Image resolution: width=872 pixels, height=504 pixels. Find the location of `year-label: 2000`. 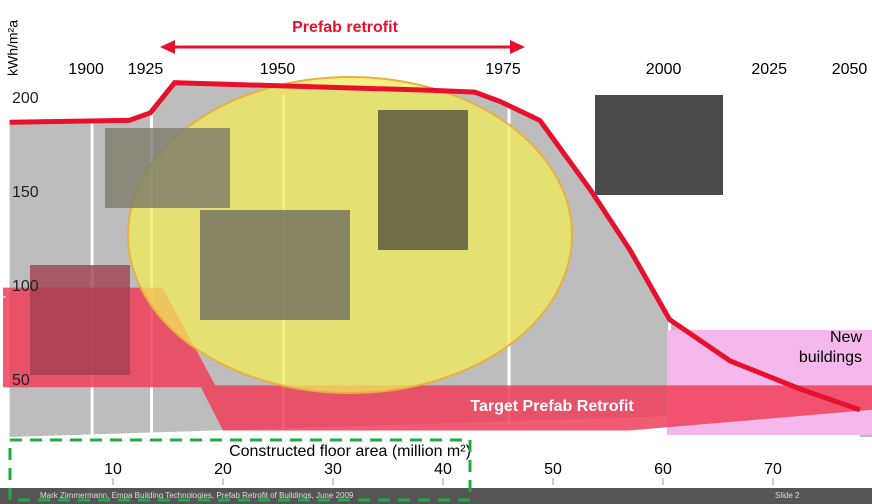

year-label: 2000 is located at coordinates (664, 69).